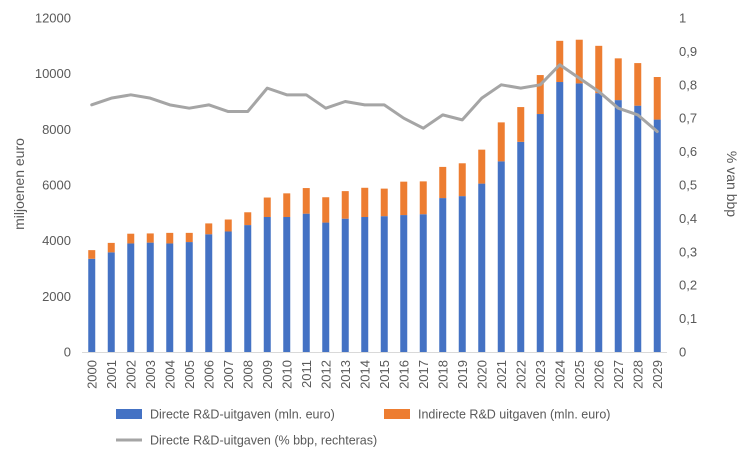 The height and width of the screenshot is (461, 750). Describe the element at coordinates (242, 415) in the screenshot. I see `legend-label: Directe R&D-uitgaven (mln. euro)` at that location.